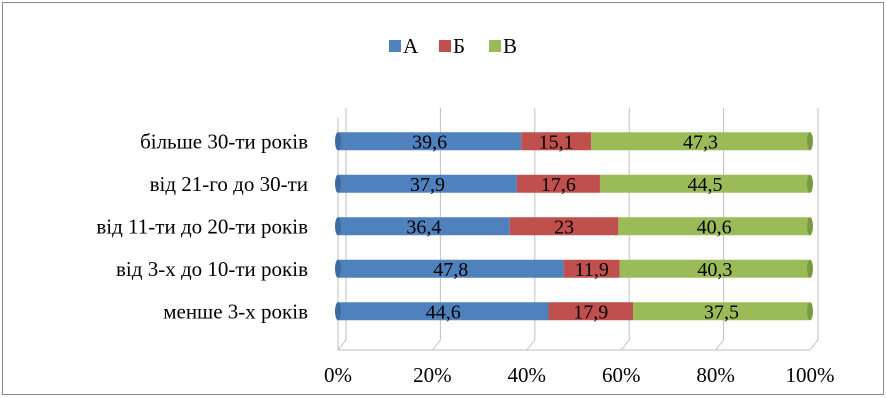  I want to click on x-tick-label: 20%, so click(432, 375).